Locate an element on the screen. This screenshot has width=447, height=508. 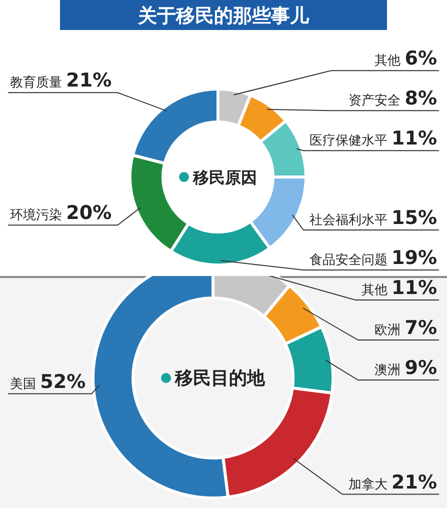
slice-label: 加拿大 is located at coordinates (370, 484).